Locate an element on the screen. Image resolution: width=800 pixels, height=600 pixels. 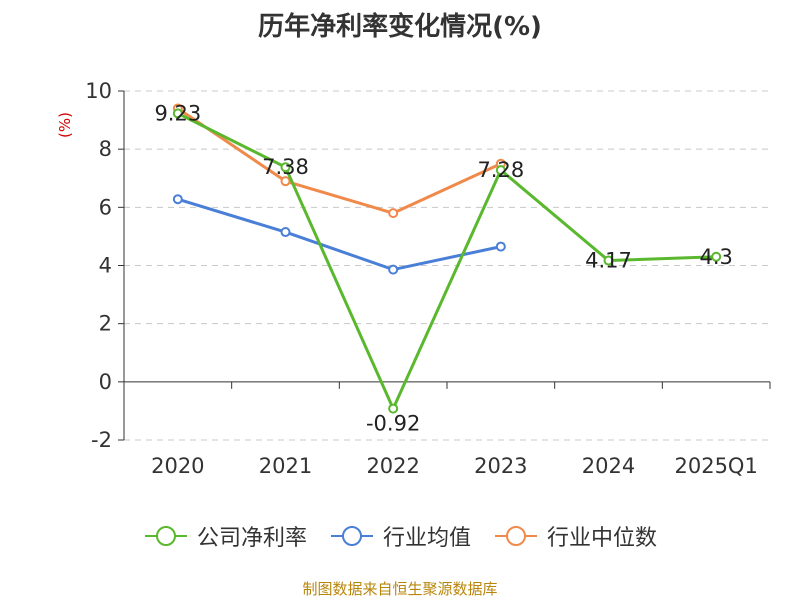
legend-item: 行业中位数 is located at coordinates (575, 536).